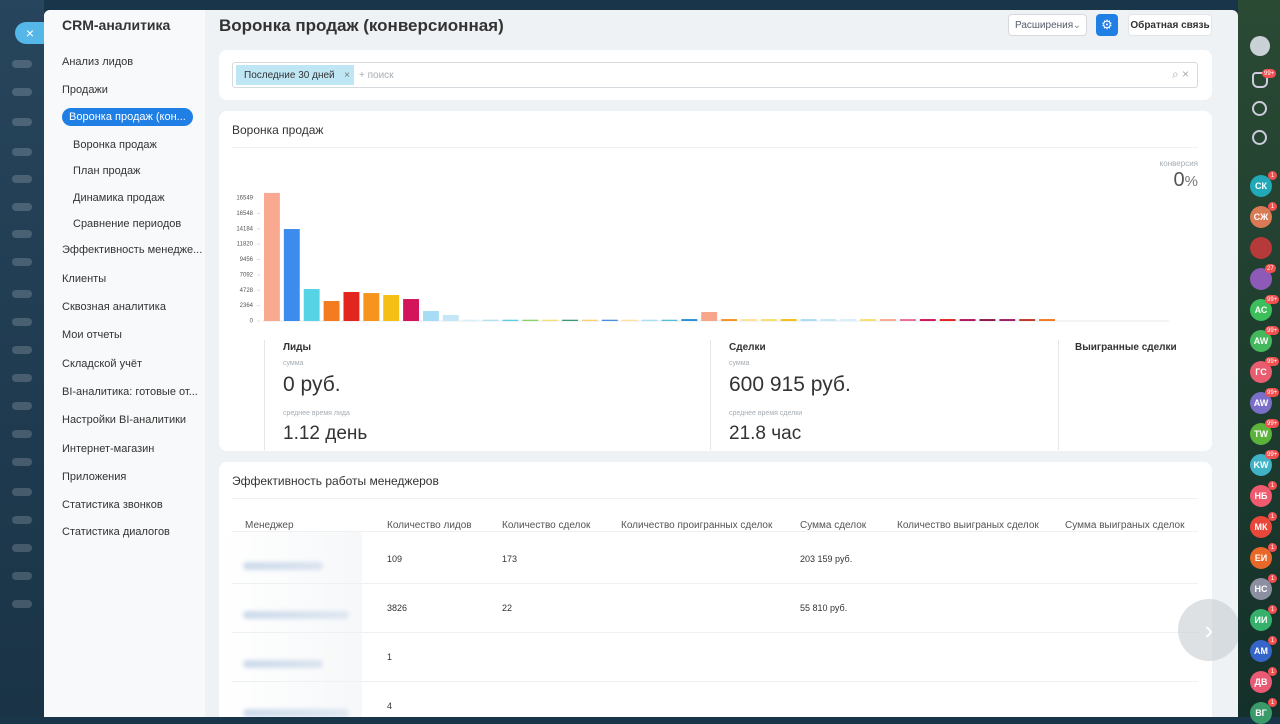 This screenshot has width=1280, height=724. Describe the element at coordinates (269, 525) in the screenshot. I see `column-header: Менеджер` at that location.